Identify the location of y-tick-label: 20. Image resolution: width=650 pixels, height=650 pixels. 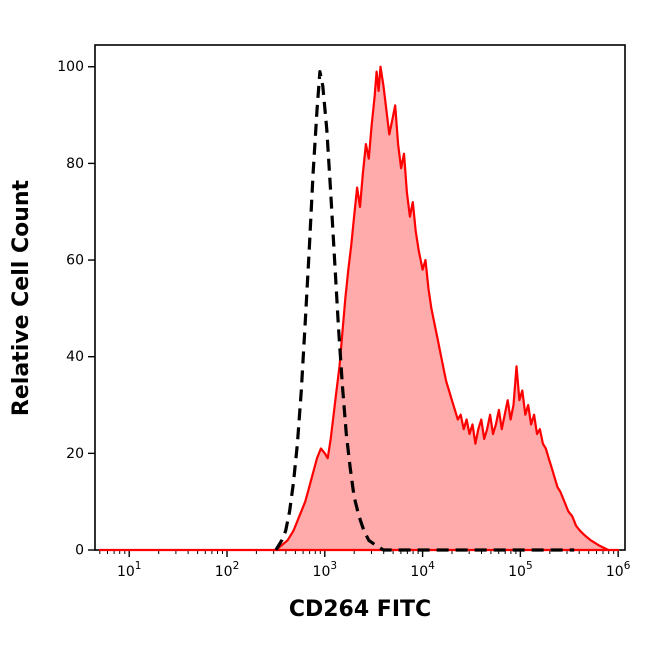
(75, 454).